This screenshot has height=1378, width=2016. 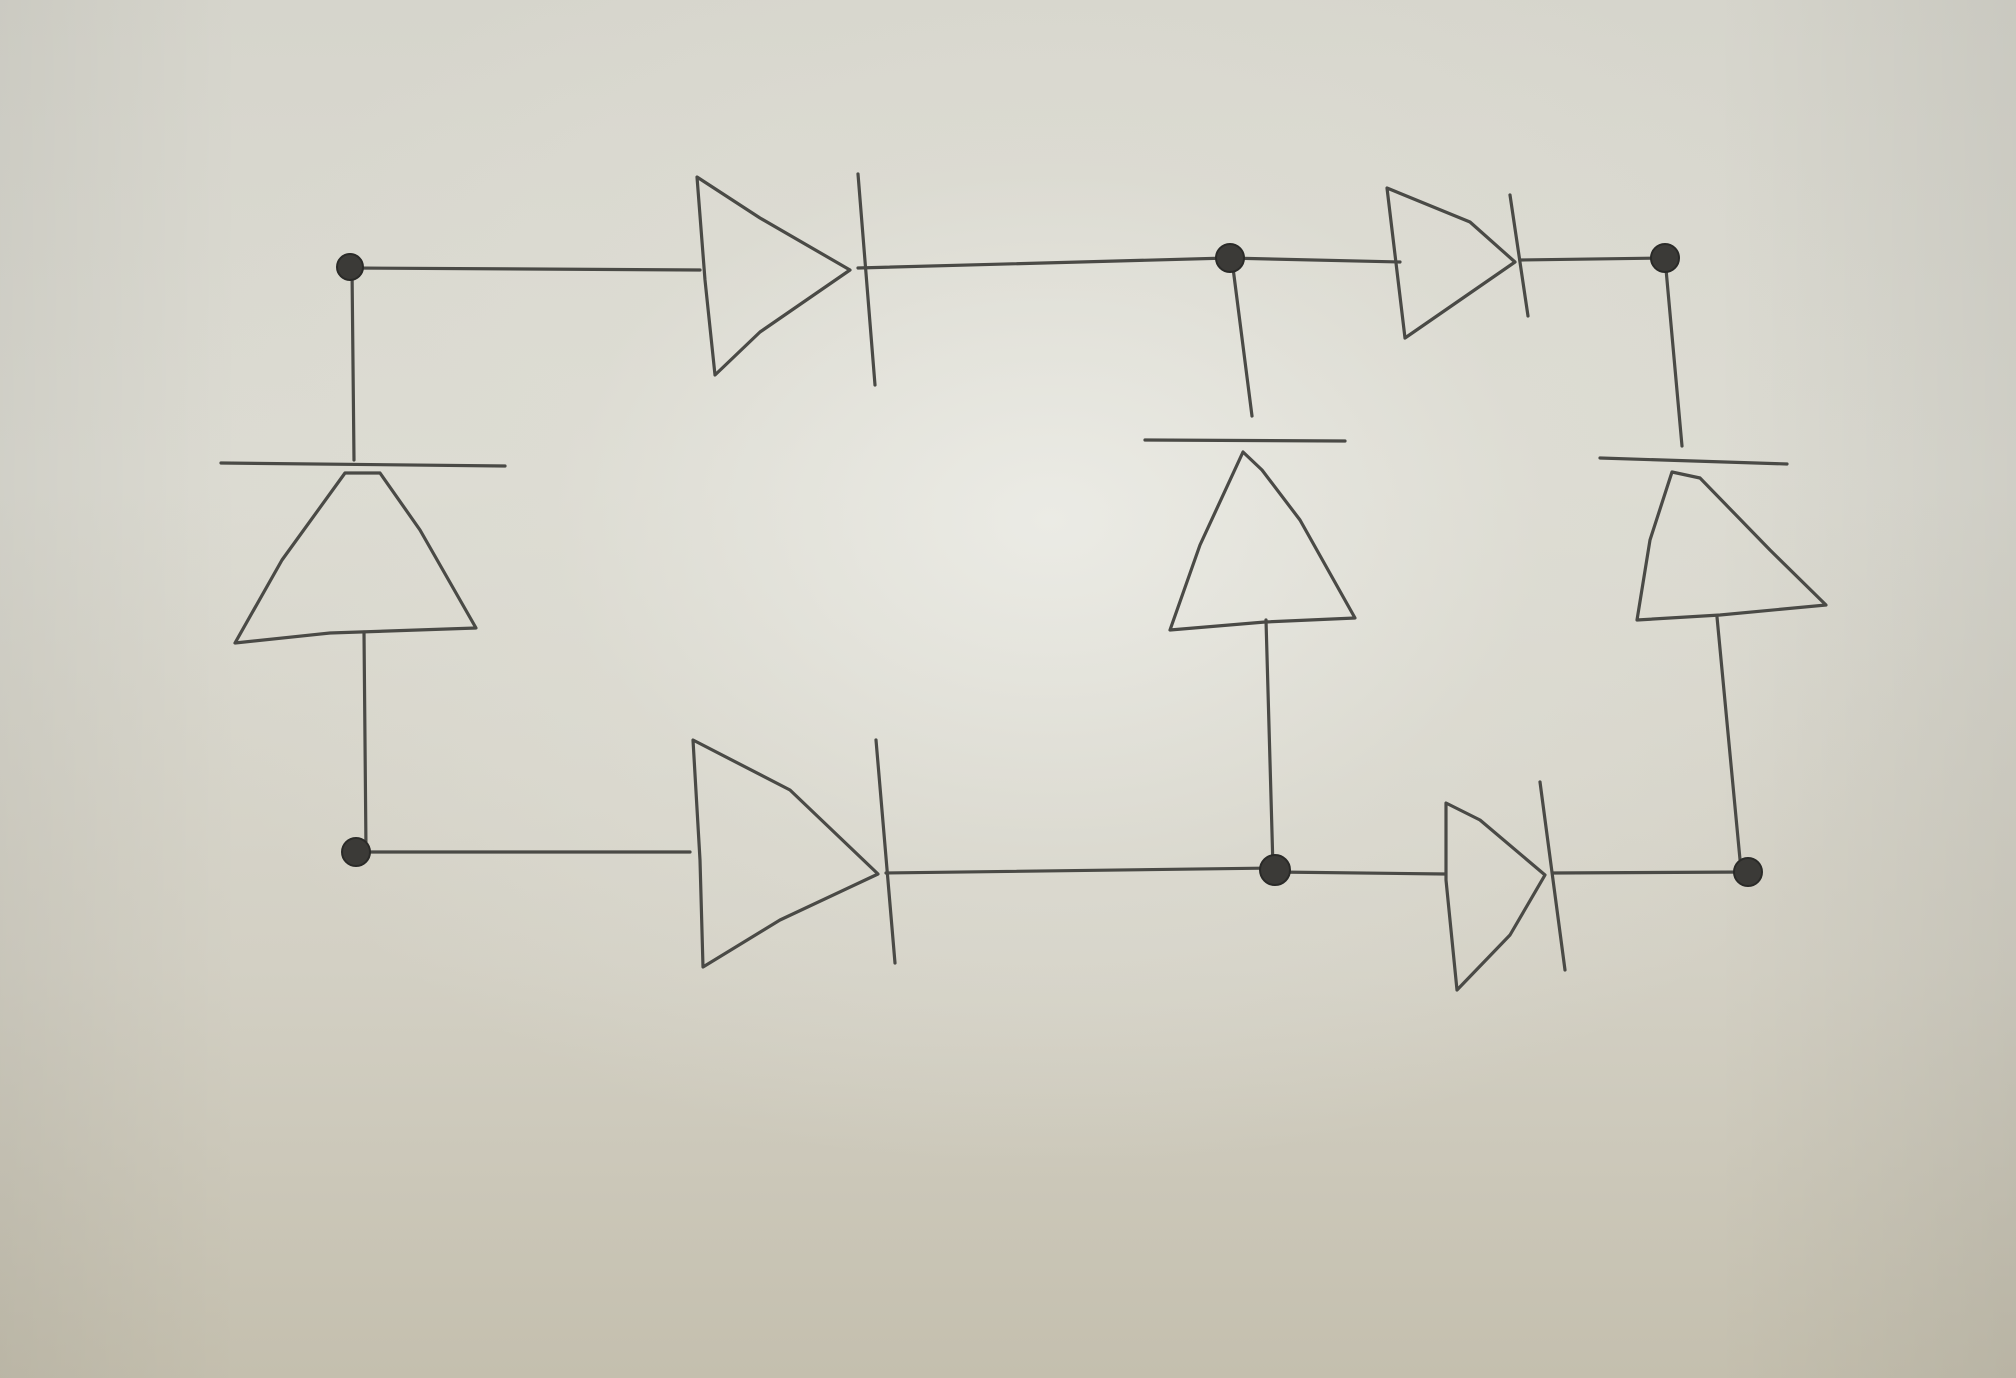 What do you see at coordinates (1314, 260) in the screenshot?
I see `wire-top-right-a` at bounding box center [1314, 260].